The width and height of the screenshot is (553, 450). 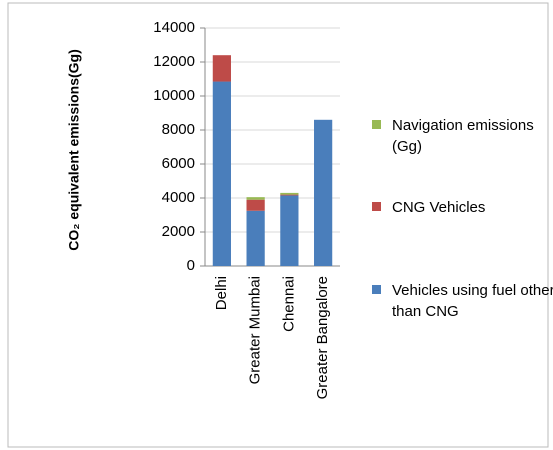 What do you see at coordinates (322, 337) in the screenshot?
I see `x-tick-label: Greater Bangalore` at bounding box center [322, 337].